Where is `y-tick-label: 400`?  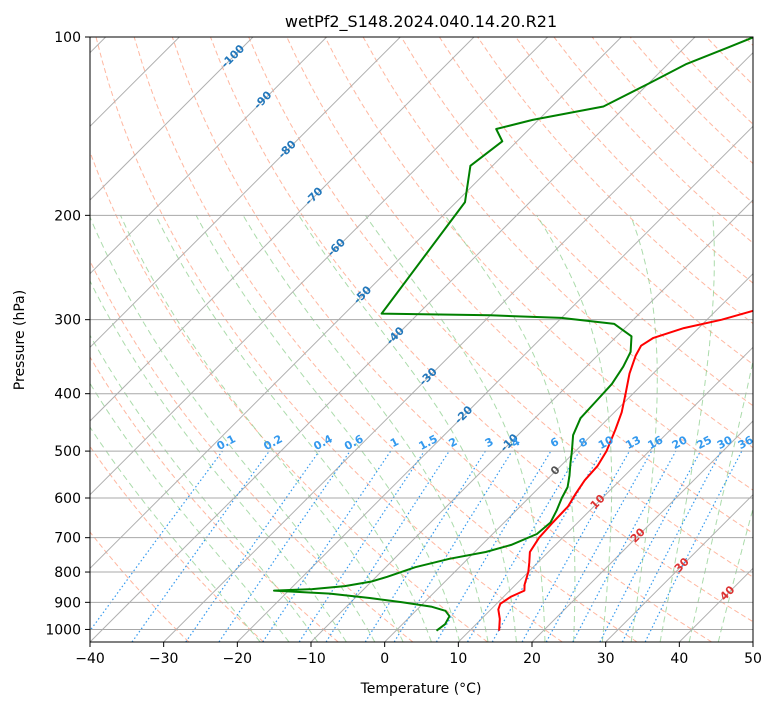 y-tick-label: 400 is located at coordinates (67, 395).